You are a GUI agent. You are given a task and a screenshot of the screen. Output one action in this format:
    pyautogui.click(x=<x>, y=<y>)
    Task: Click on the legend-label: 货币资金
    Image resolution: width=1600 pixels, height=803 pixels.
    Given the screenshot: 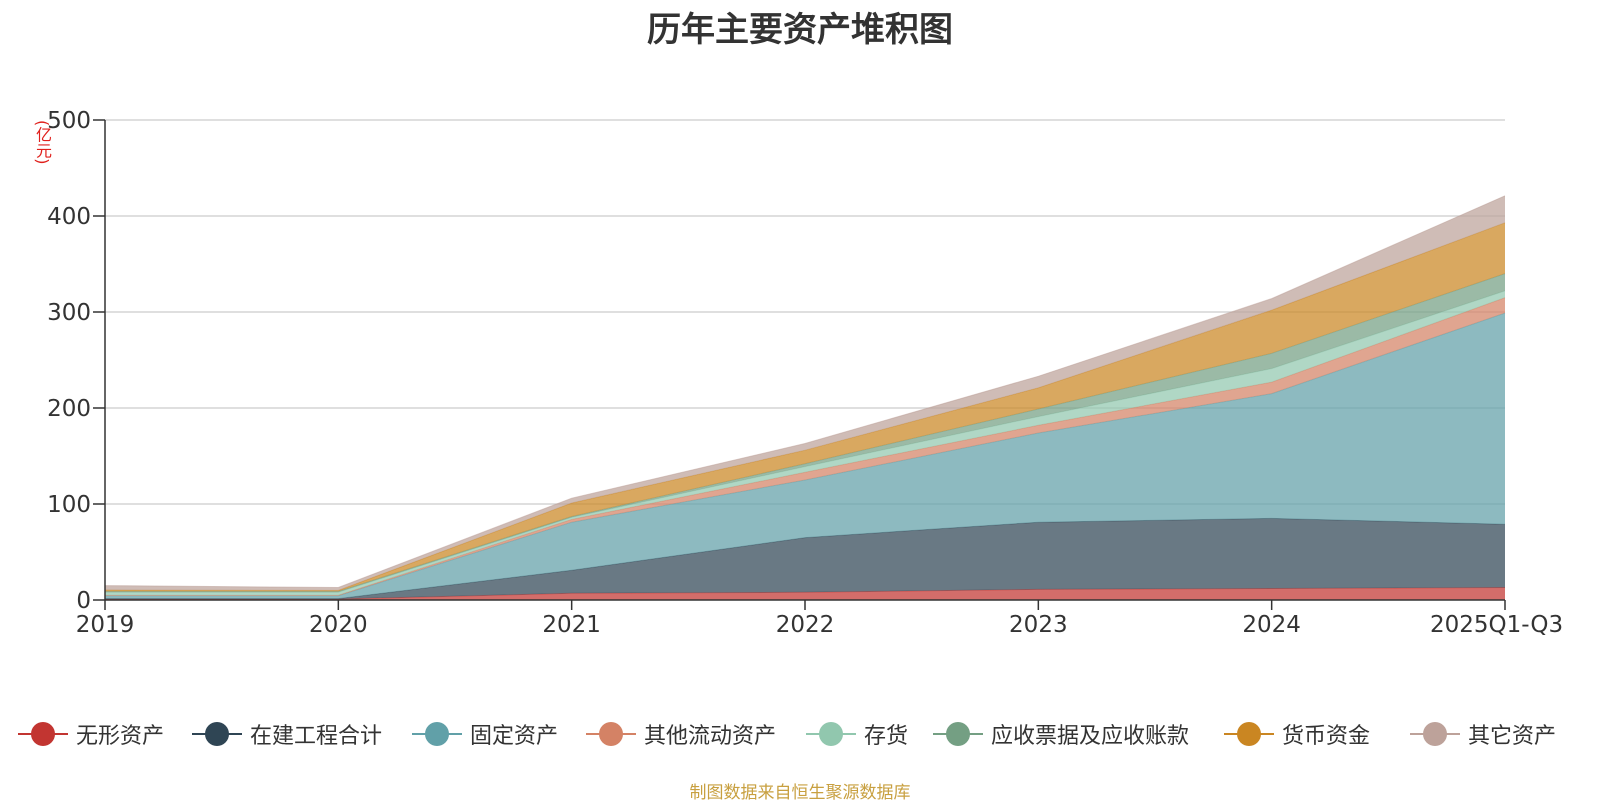 What is the action you would take?
    pyautogui.click(x=1326, y=736)
    